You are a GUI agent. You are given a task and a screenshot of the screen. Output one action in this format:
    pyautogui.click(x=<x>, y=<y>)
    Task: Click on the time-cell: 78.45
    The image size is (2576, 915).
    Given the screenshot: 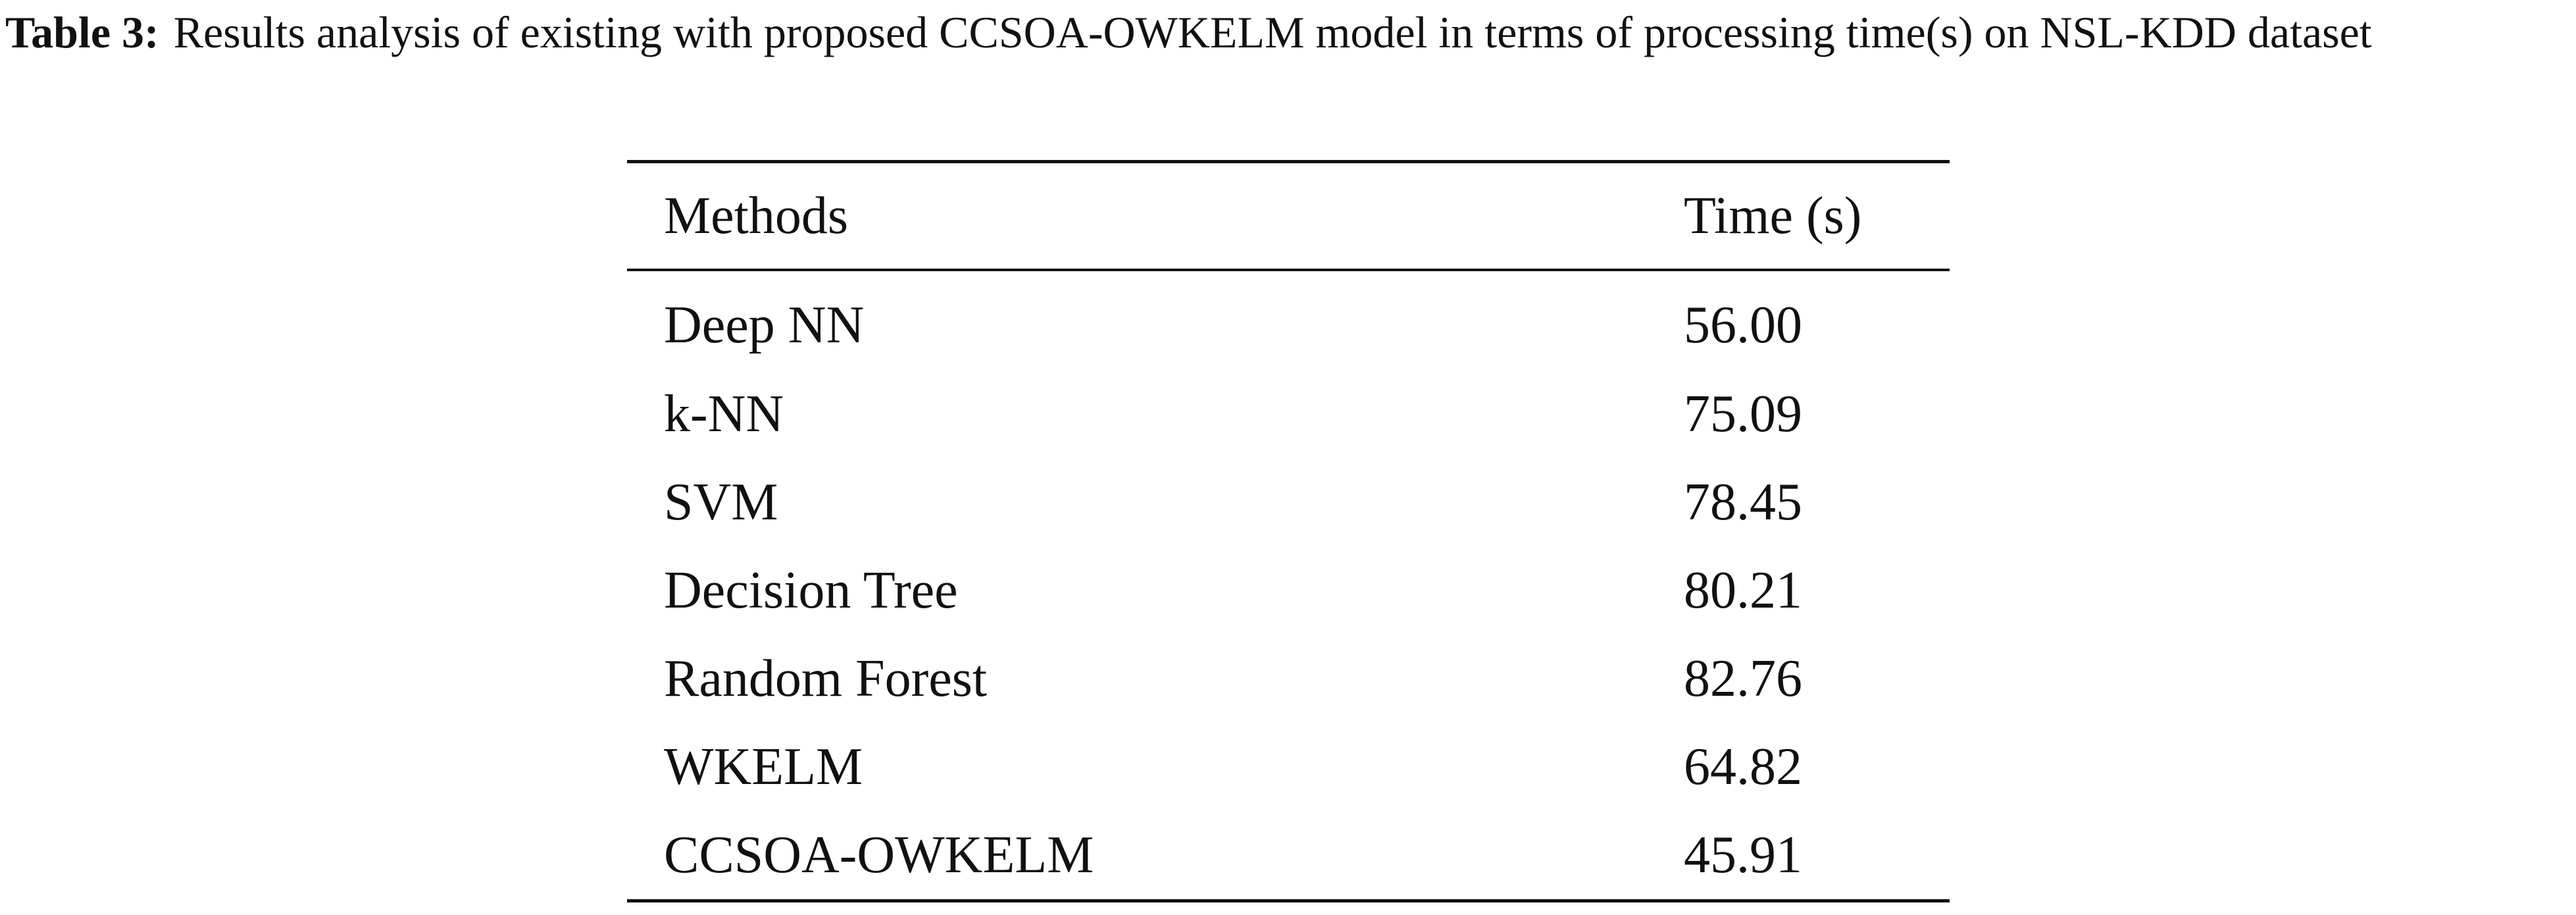 What is the action you would take?
    pyautogui.click(x=1743, y=502)
    